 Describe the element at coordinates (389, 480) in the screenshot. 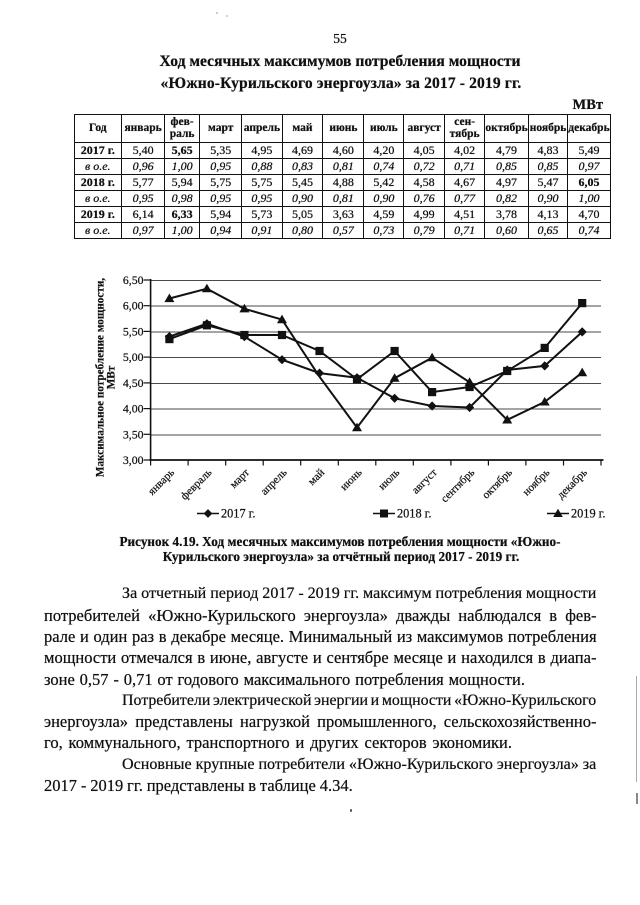

I see `svg-text: июль` at that location.